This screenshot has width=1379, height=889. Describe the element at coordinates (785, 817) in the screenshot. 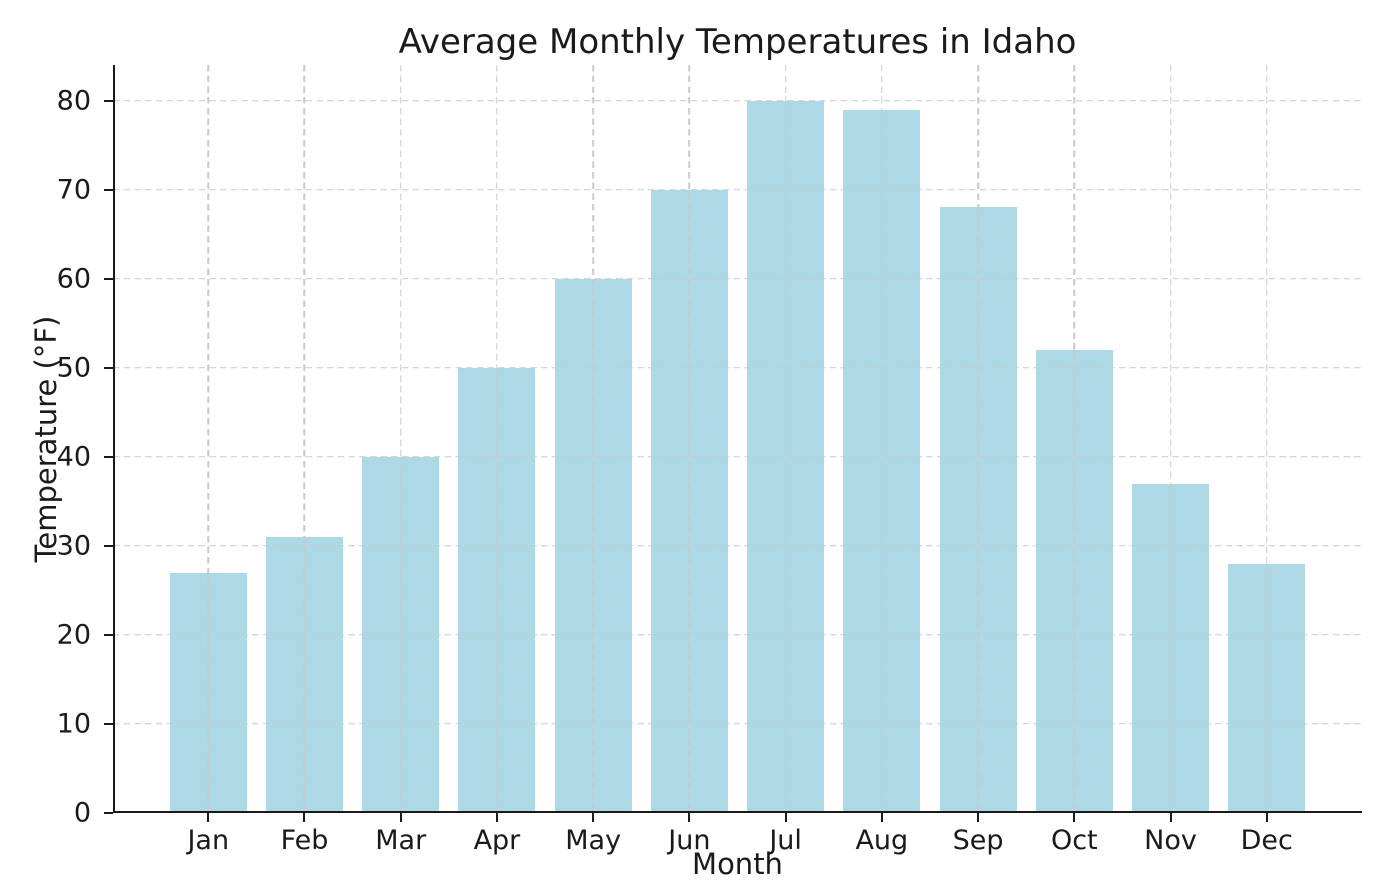

I see `x-tick-mark-jul` at that location.